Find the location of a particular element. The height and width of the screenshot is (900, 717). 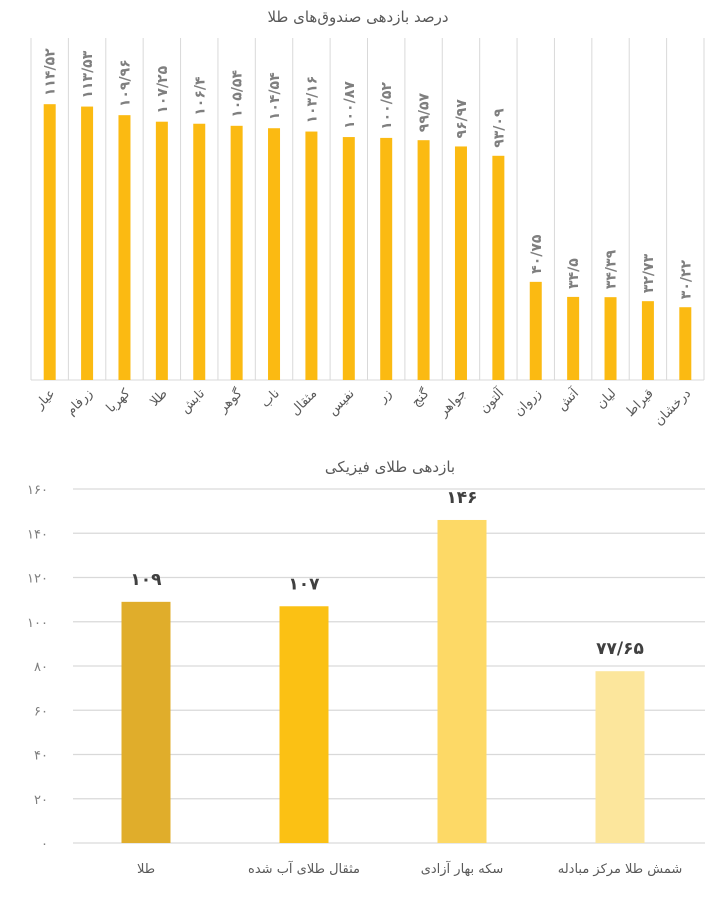

y-tick-label: ۱۰۰ is located at coordinates (37, 623).